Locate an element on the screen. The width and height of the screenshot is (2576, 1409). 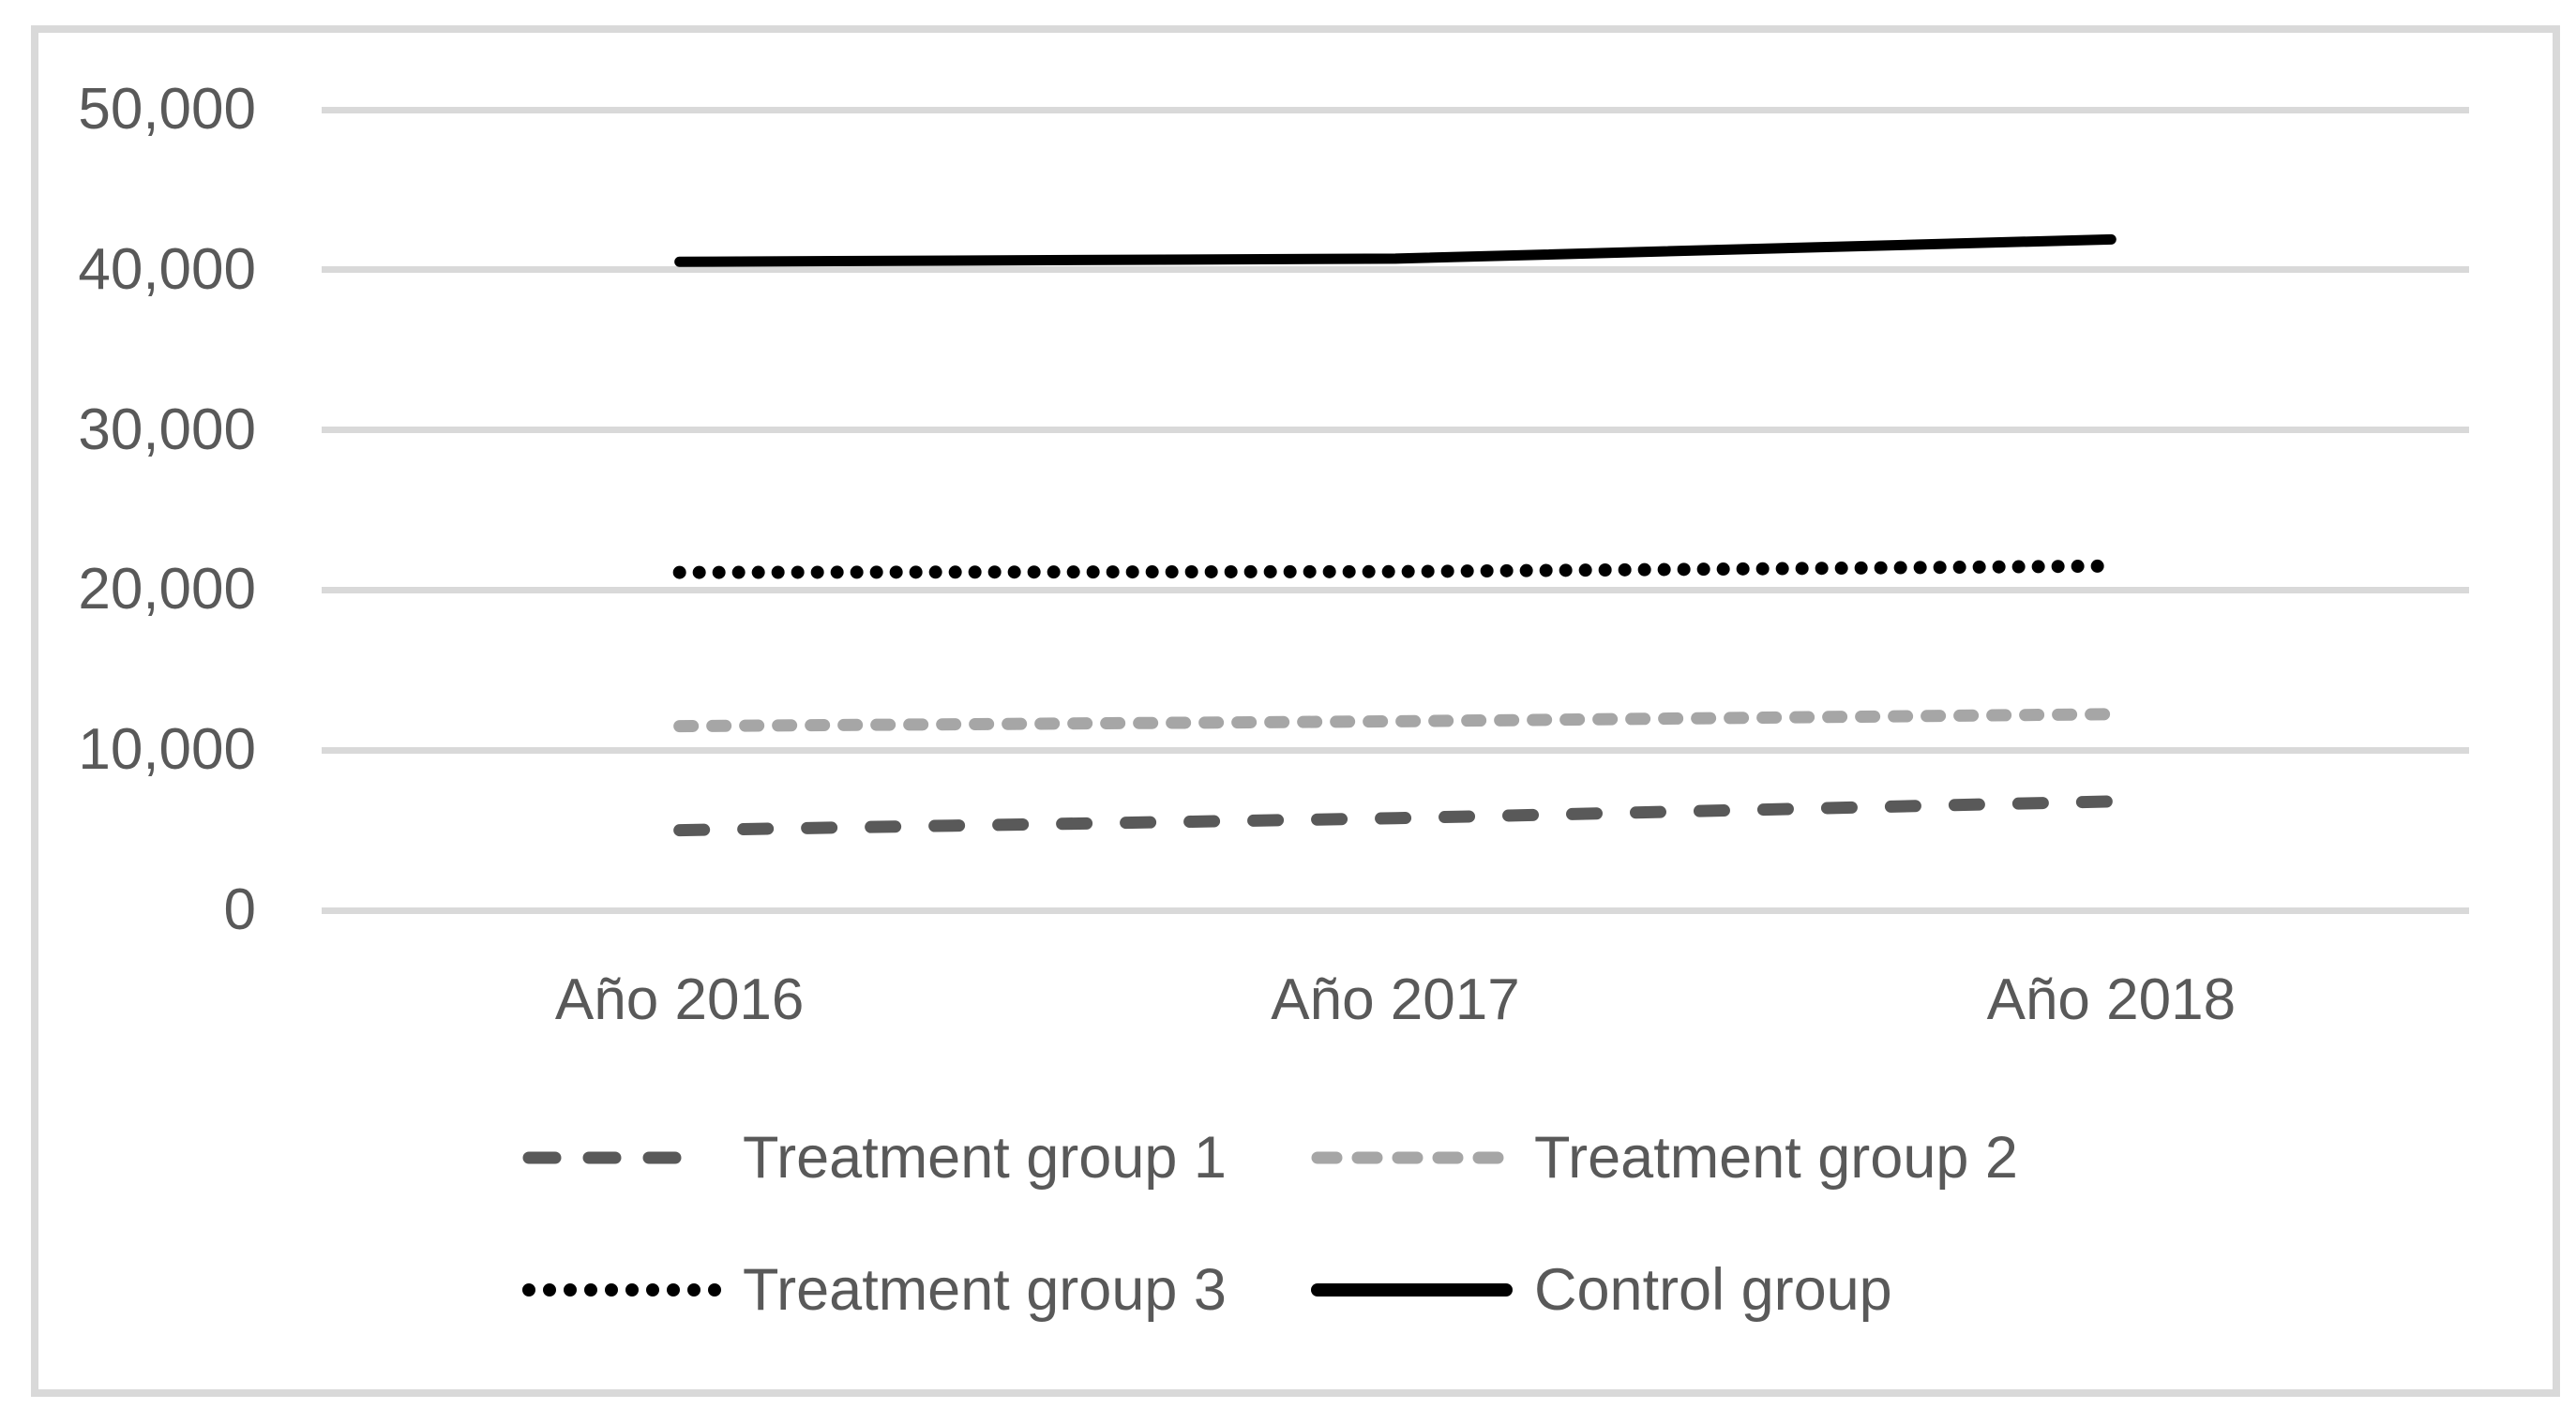
y-axis-tick-label: 30,000 is located at coordinates (167, 429).